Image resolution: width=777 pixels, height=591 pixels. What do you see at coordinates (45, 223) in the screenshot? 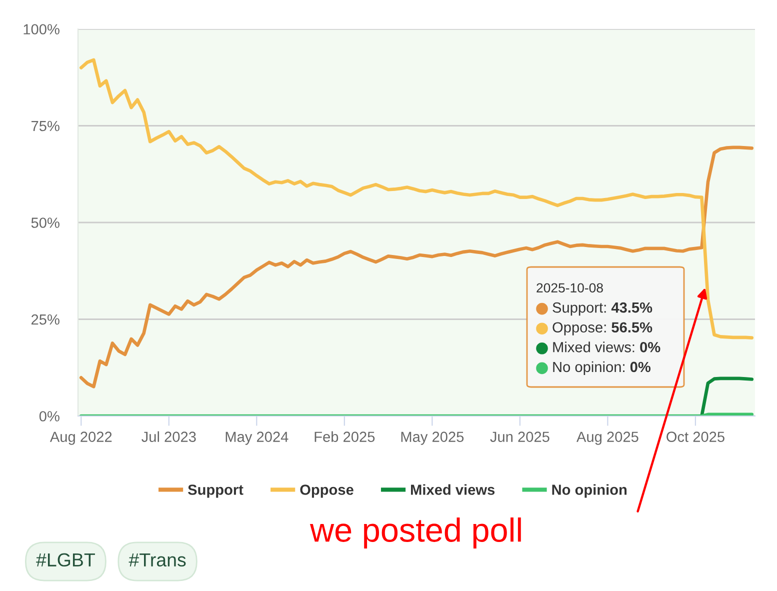
I see `y-tick-label: 50%` at bounding box center [45, 223].